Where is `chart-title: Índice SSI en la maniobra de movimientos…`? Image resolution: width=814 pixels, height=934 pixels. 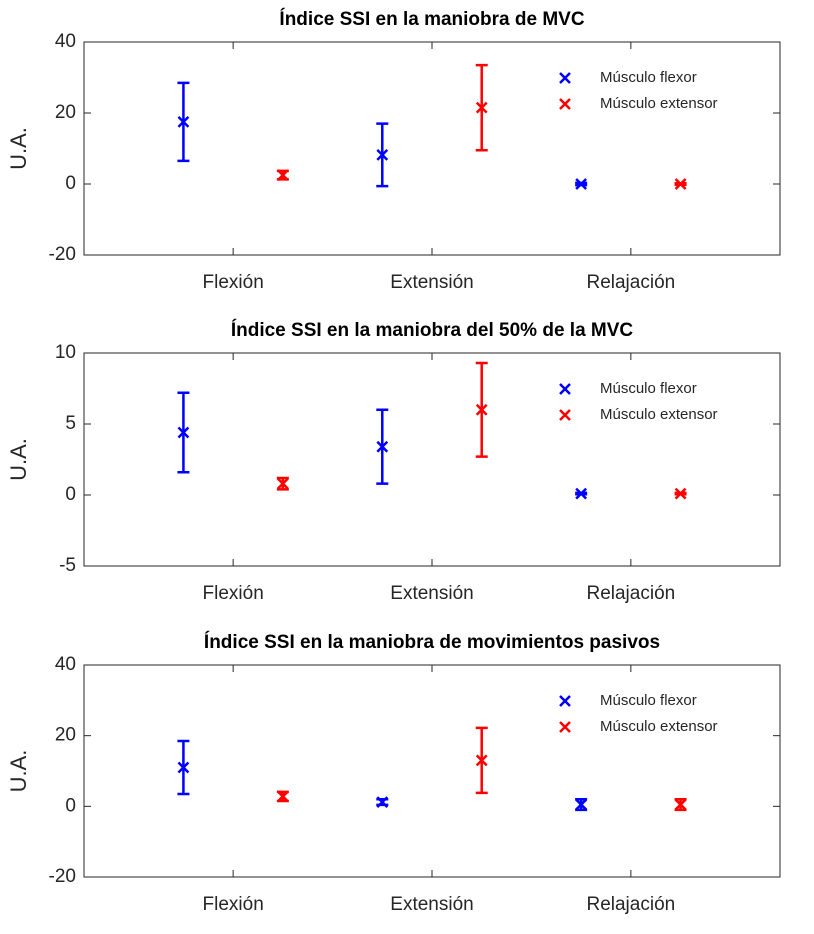
chart-title: Índice SSI en la maniobra de movimientos… is located at coordinates (432, 642).